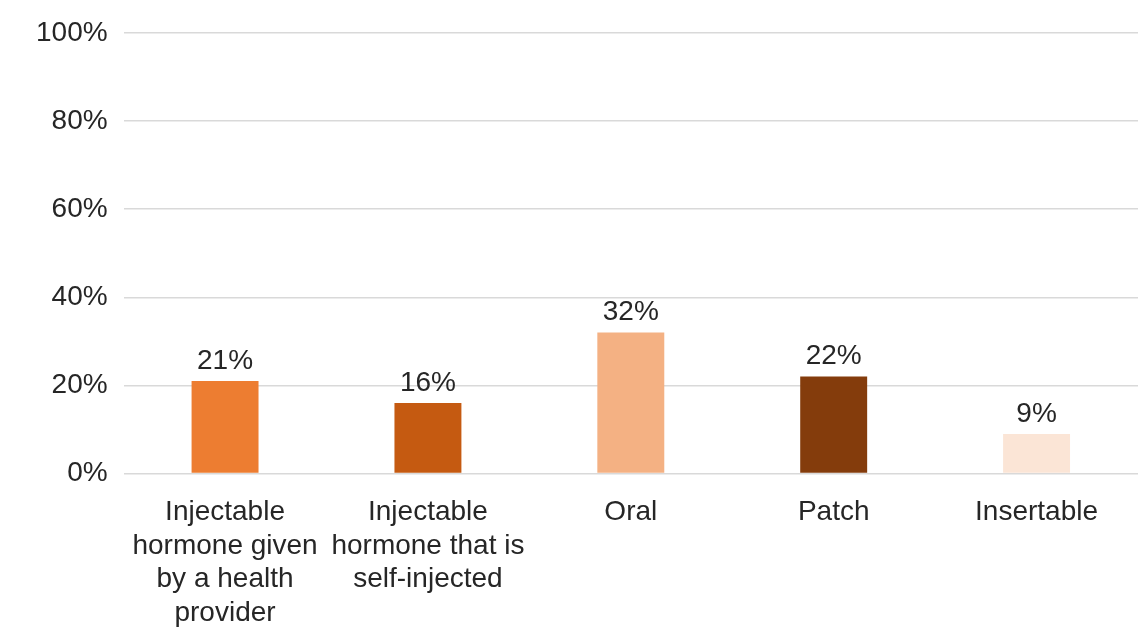 Image resolution: width=1138 pixels, height=644 pixels. What do you see at coordinates (1036, 412) in the screenshot?
I see `data-label: 9%` at bounding box center [1036, 412].